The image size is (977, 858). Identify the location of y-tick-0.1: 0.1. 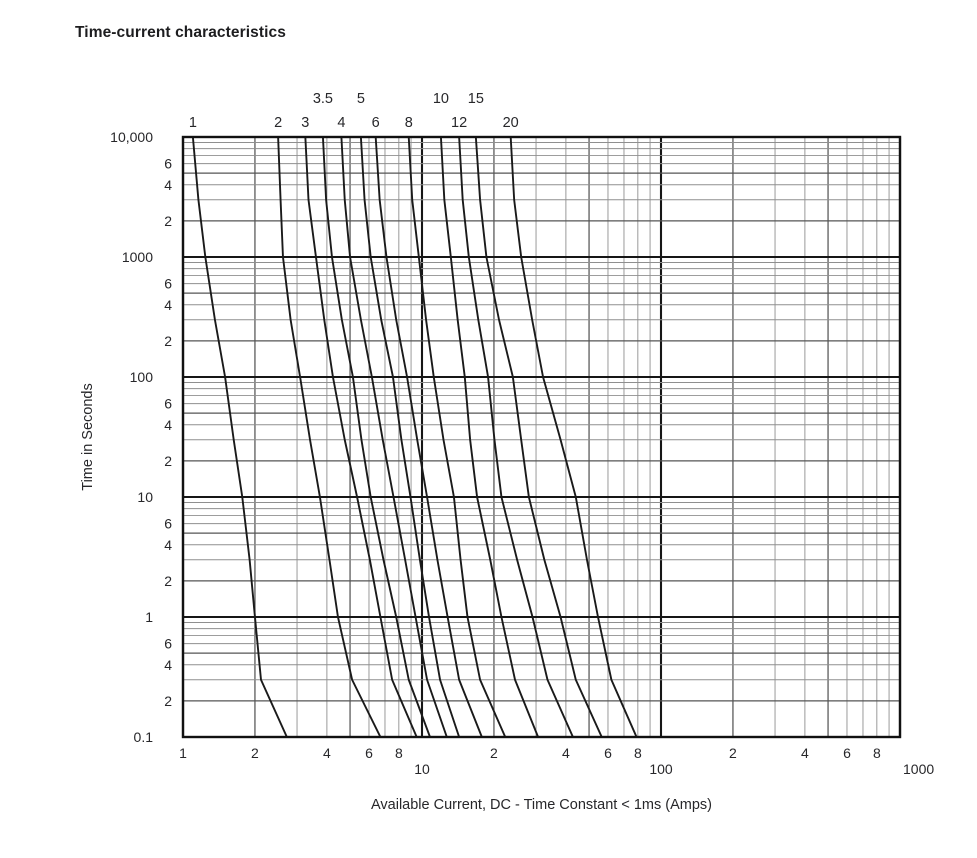
(144, 737).